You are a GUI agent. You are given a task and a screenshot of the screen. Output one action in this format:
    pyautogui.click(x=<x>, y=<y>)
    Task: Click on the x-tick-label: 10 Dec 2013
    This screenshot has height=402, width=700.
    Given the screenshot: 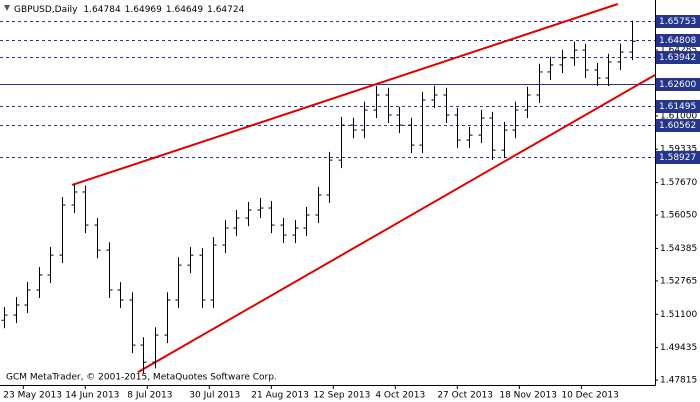 What is the action you would take?
    pyautogui.click(x=590, y=396)
    